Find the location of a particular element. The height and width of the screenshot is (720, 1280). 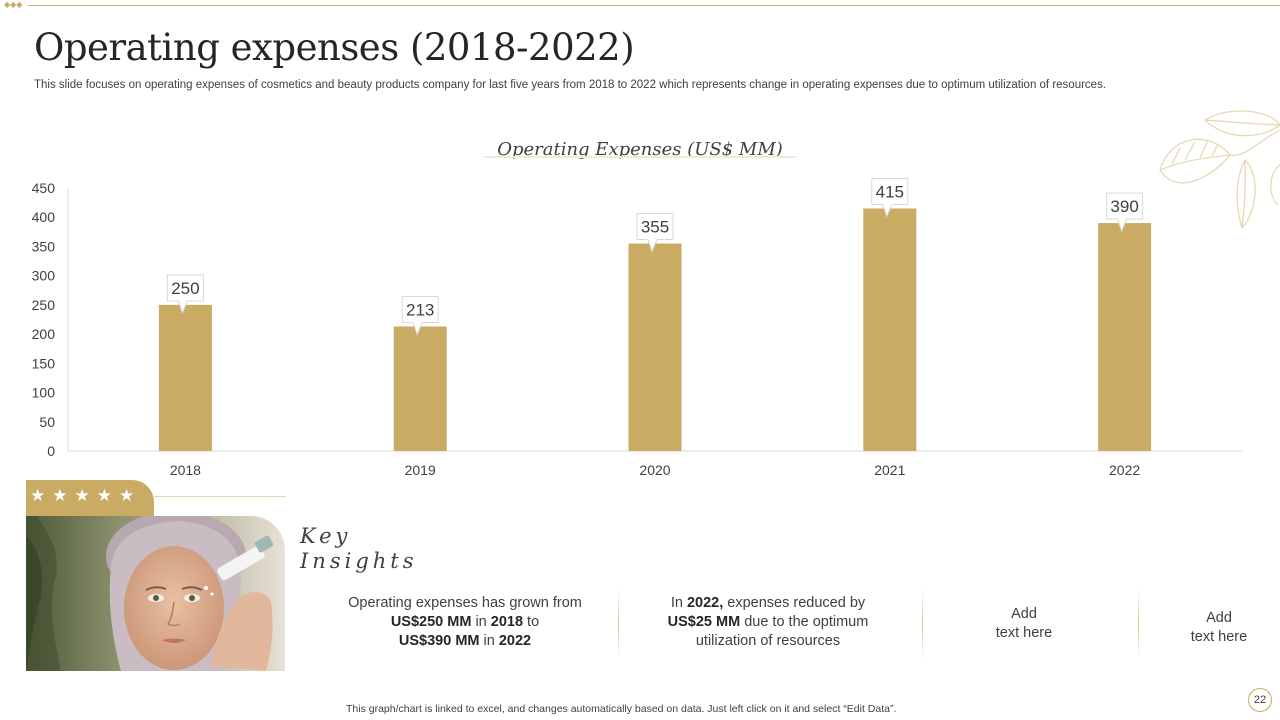

insight-growth-amount-to: US$390 MM is located at coordinates (439, 641).